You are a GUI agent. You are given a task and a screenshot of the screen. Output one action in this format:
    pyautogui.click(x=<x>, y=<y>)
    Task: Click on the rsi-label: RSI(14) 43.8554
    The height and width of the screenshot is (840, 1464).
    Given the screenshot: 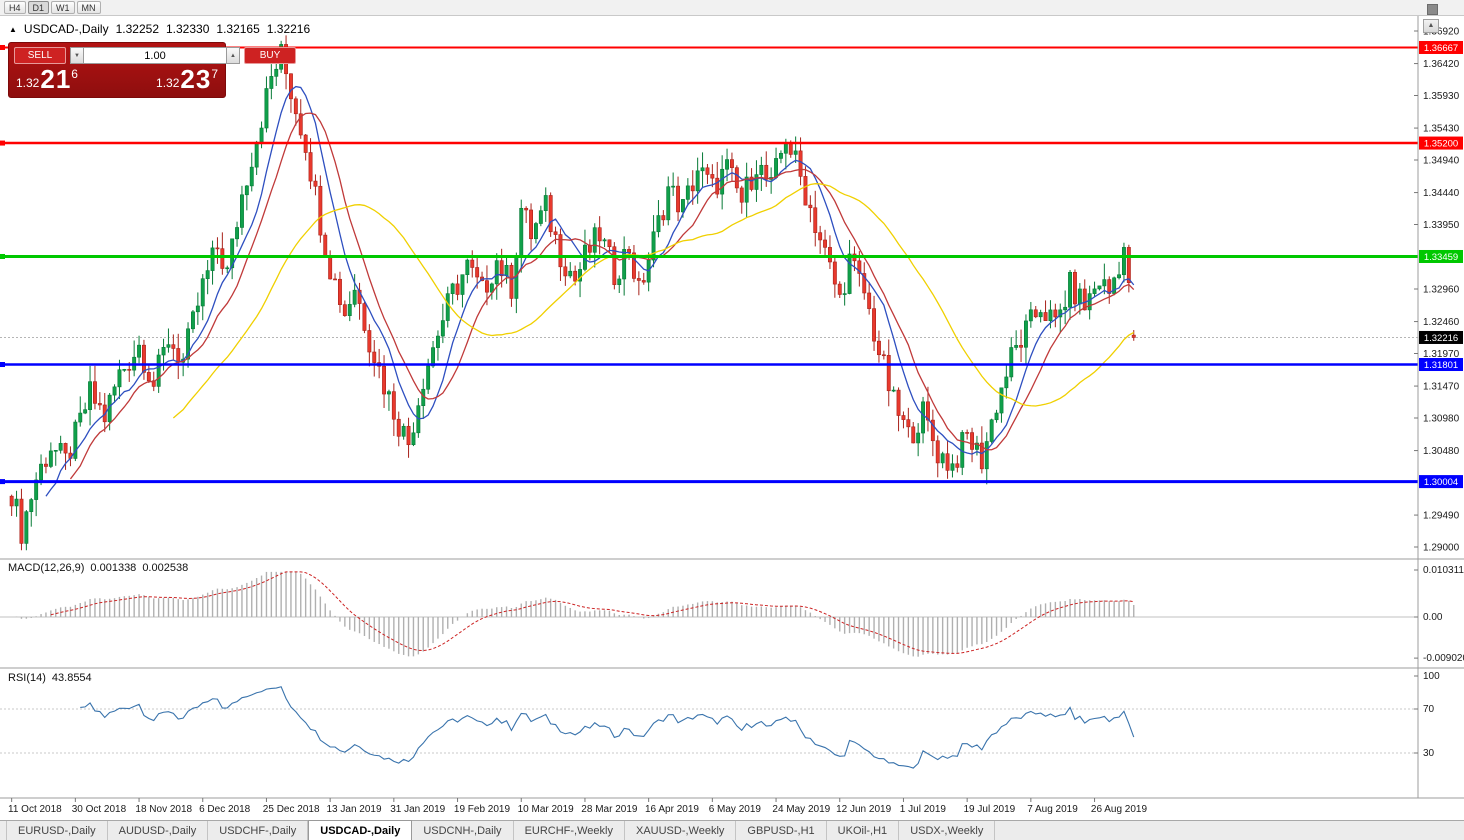 What is the action you would take?
    pyautogui.click(x=53, y=678)
    